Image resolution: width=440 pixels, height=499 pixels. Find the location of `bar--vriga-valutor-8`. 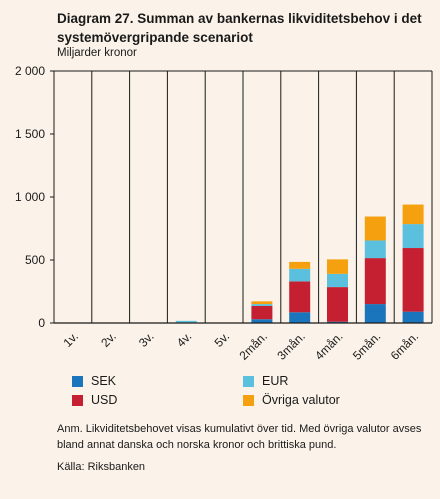

bar--vriga-valutor-8 is located at coordinates (337, 266).